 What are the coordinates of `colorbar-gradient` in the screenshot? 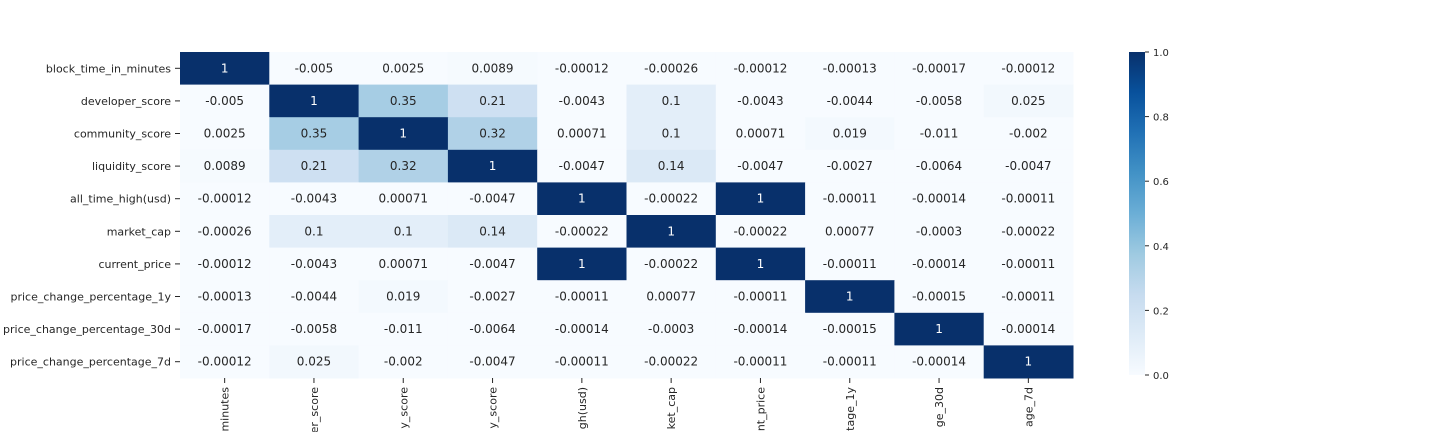 It's located at (1137, 213).